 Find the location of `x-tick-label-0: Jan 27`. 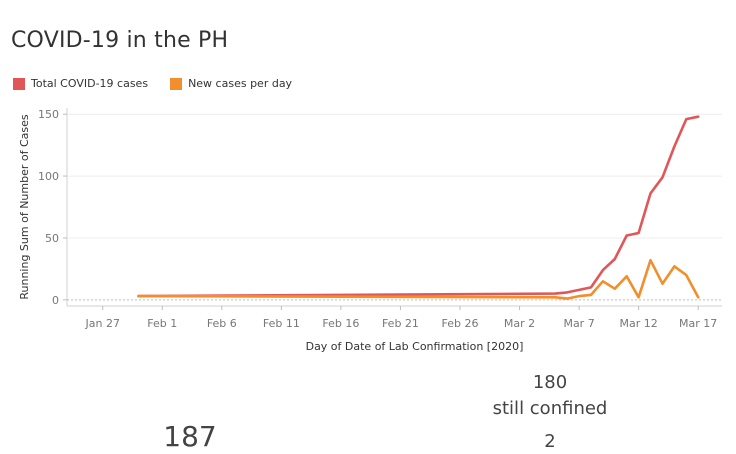

x-tick-label-0: Jan 27 is located at coordinates (102, 323).